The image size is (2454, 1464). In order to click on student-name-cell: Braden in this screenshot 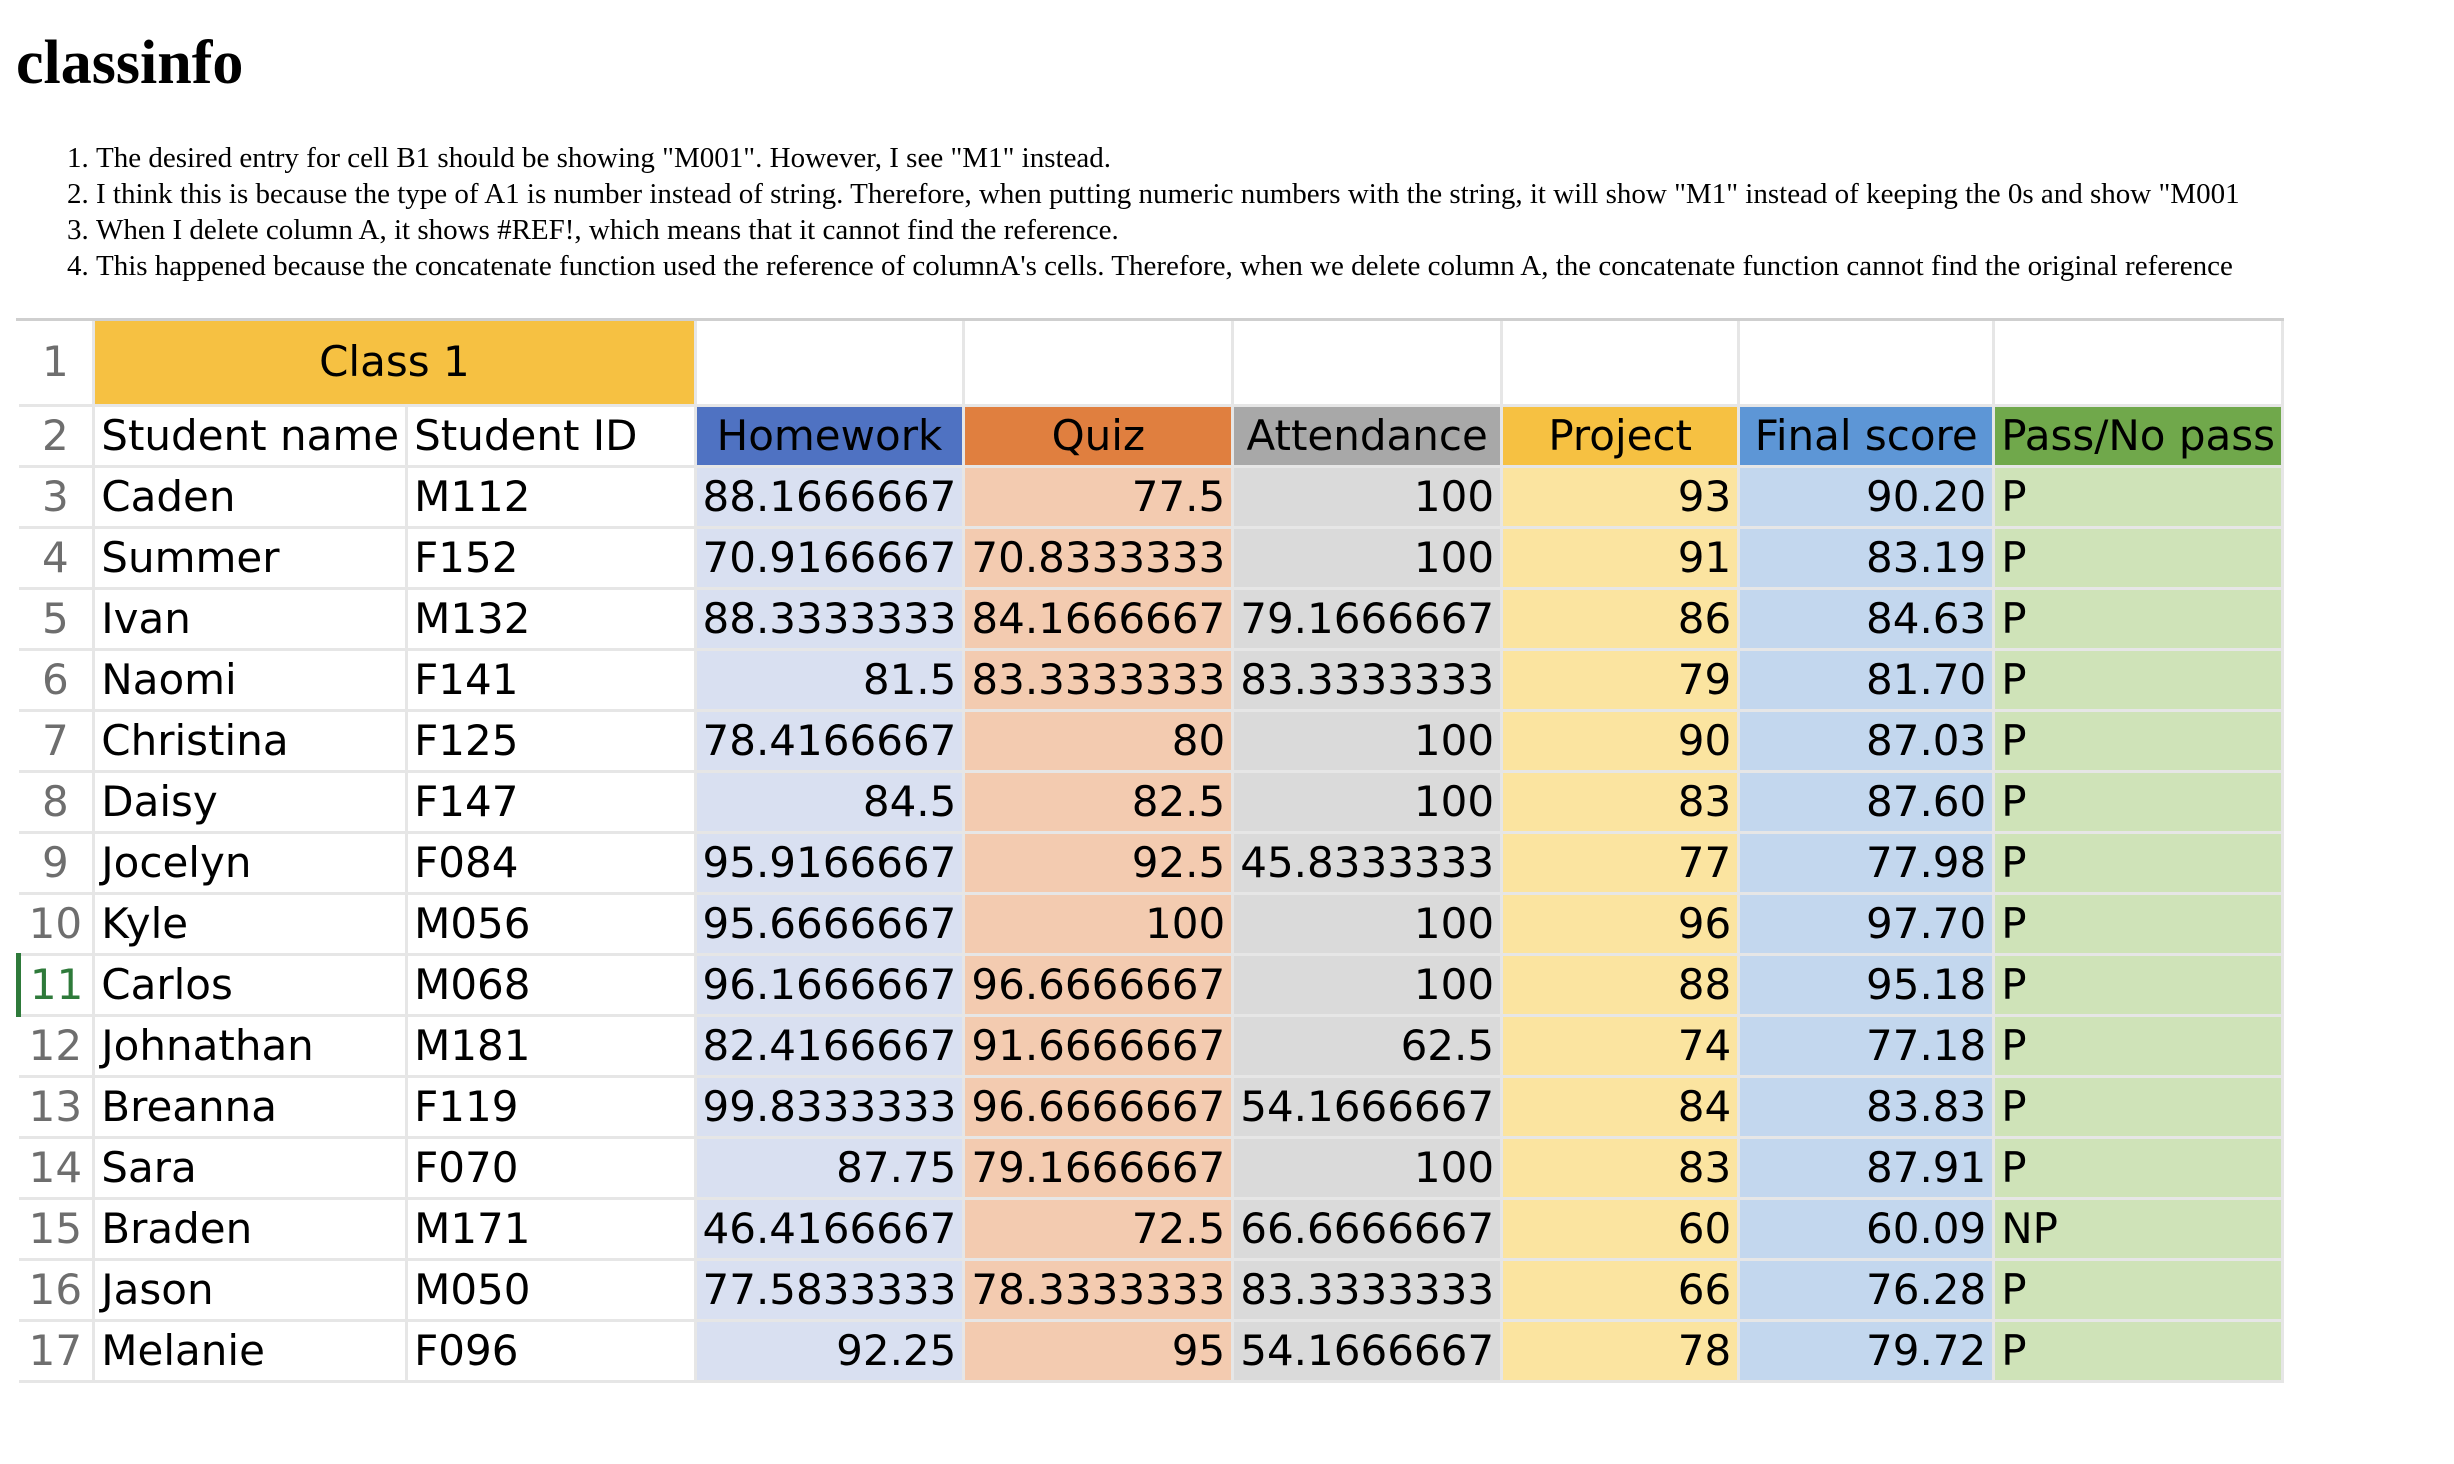, I will do `click(251, 1229)`.